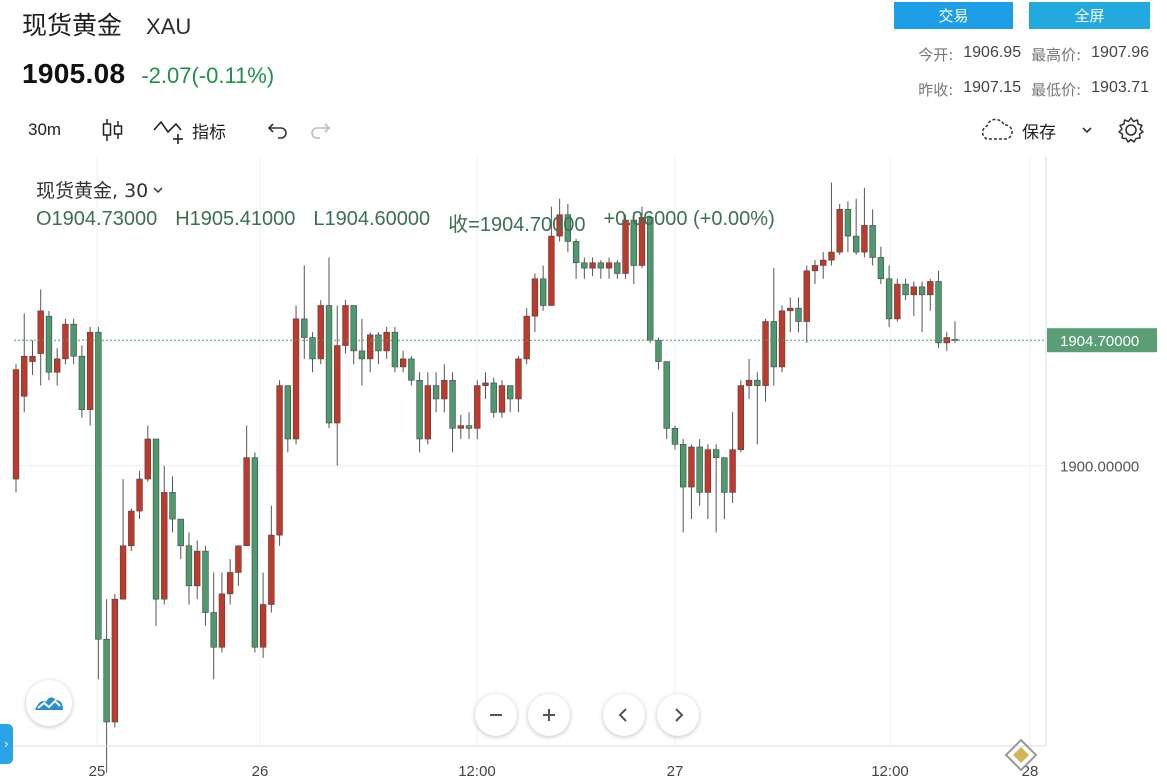 Image resolution: width=1167 pixels, height=784 pixels. Describe the element at coordinates (477, 771) in the screenshot. I see `x-tick-label: 12:00` at that location.